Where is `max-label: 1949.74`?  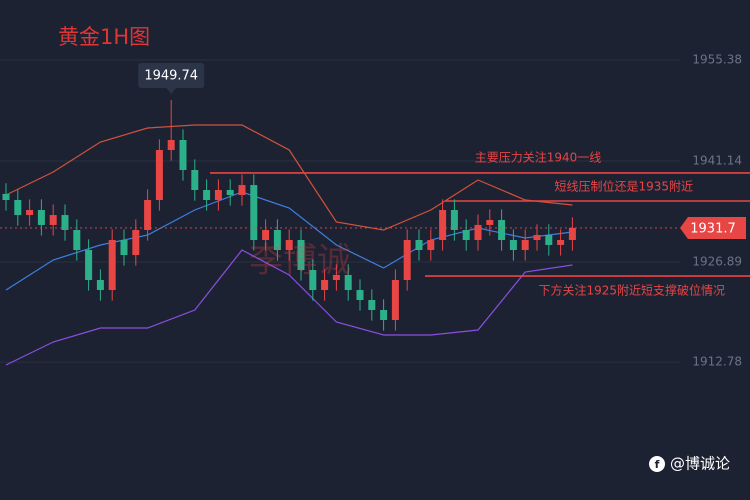 max-label: 1949.74 is located at coordinates (171, 76).